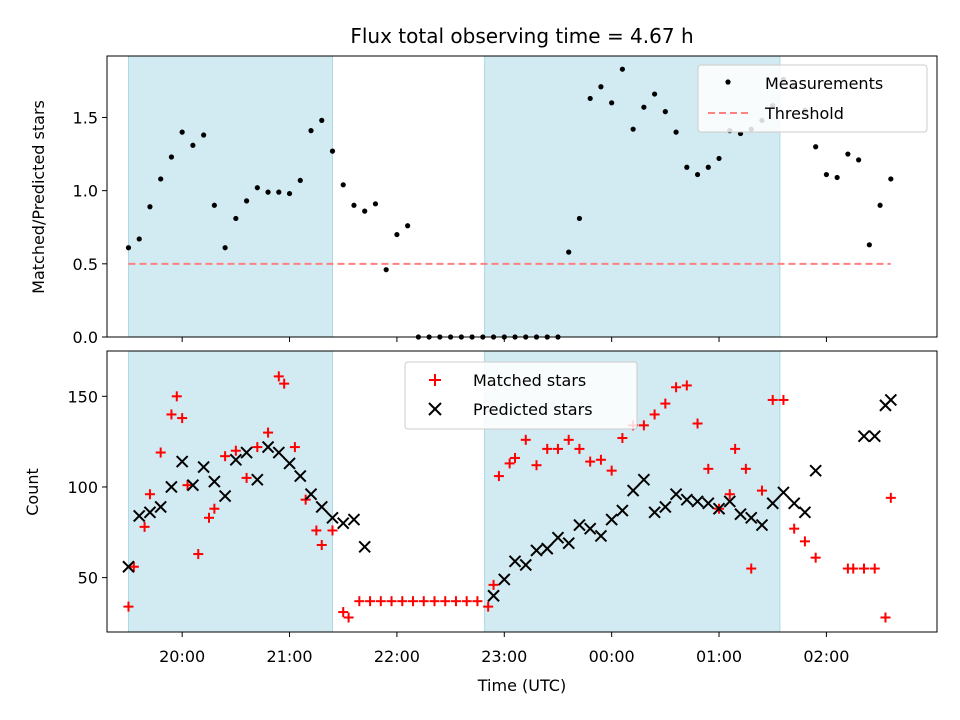  What do you see at coordinates (719, 656) in the screenshot?
I see `x-tick-label: 01:00` at bounding box center [719, 656].